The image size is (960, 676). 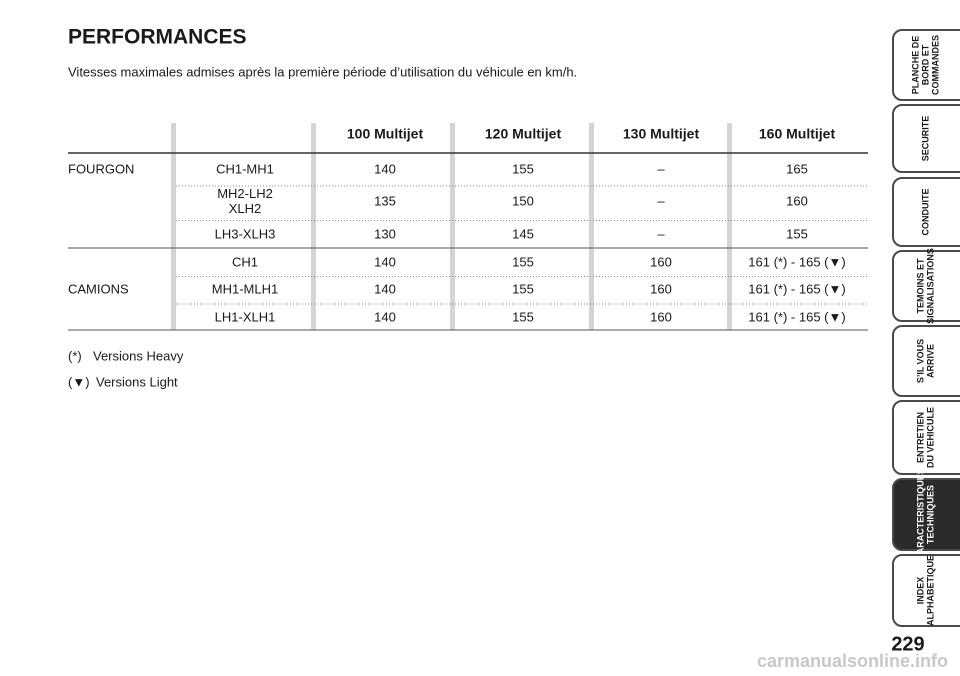 I want to click on nav-tab-label: ENTRETIEN DU VEHICULE, so click(x=925, y=437).